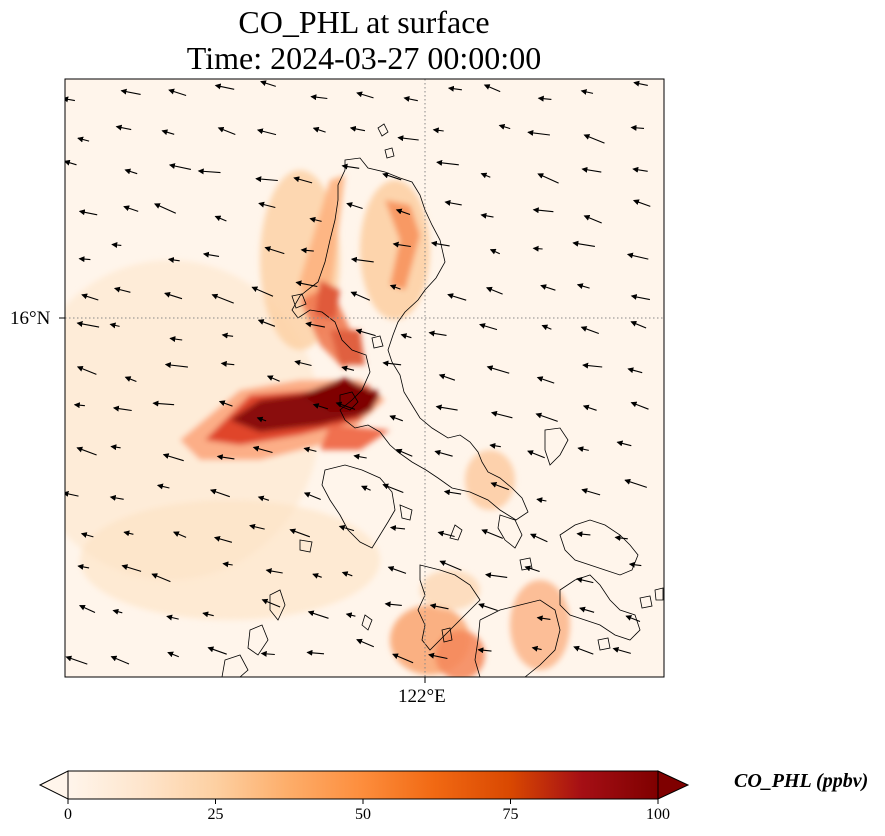 Image resolution: width=885 pixels, height=836 pixels. I want to click on colorbar-tick-label: 100, so click(658, 814).